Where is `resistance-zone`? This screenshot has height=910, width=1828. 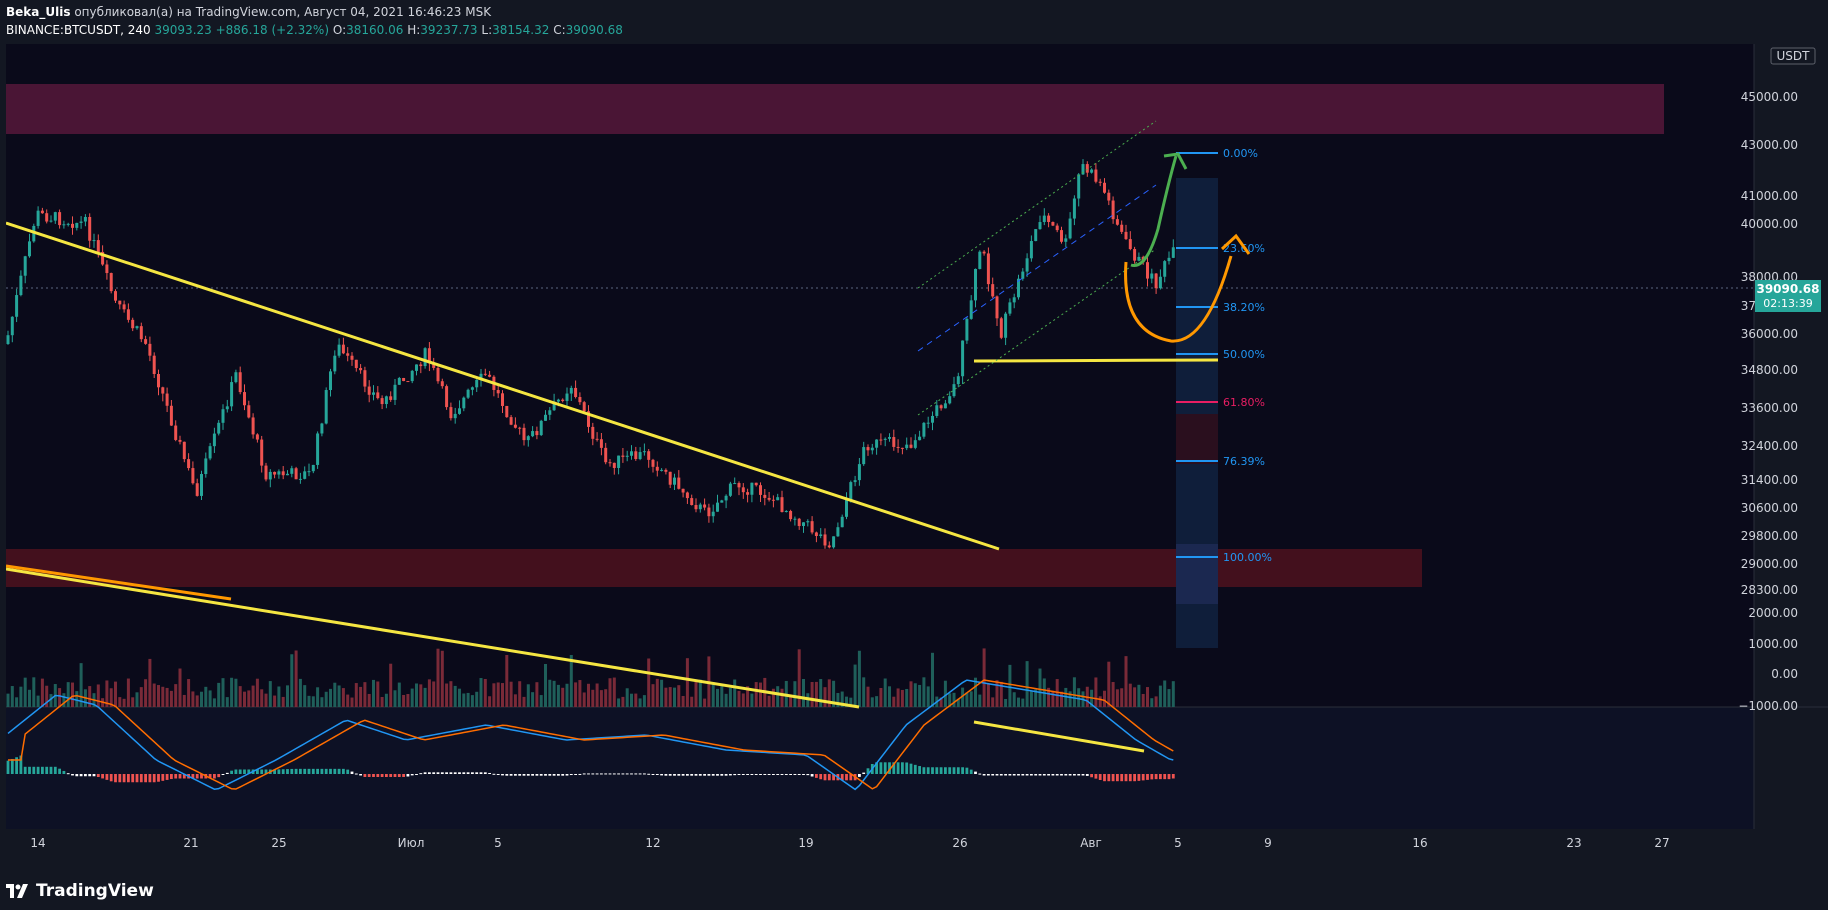 resistance-zone is located at coordinates (835, 109).